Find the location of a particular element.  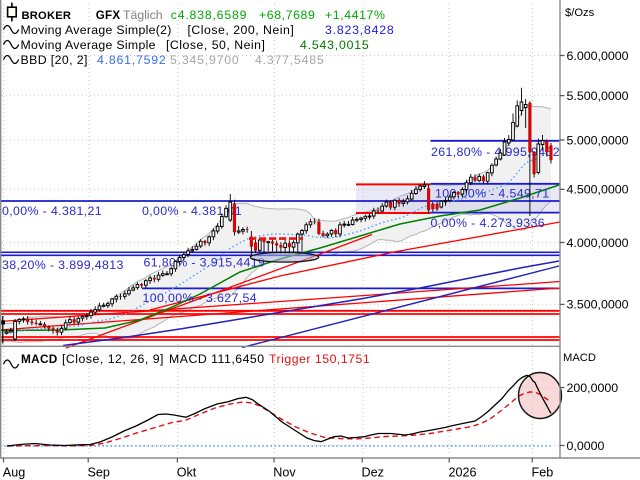

svg-text: +1,4417% is located at coordinates (355, 15).